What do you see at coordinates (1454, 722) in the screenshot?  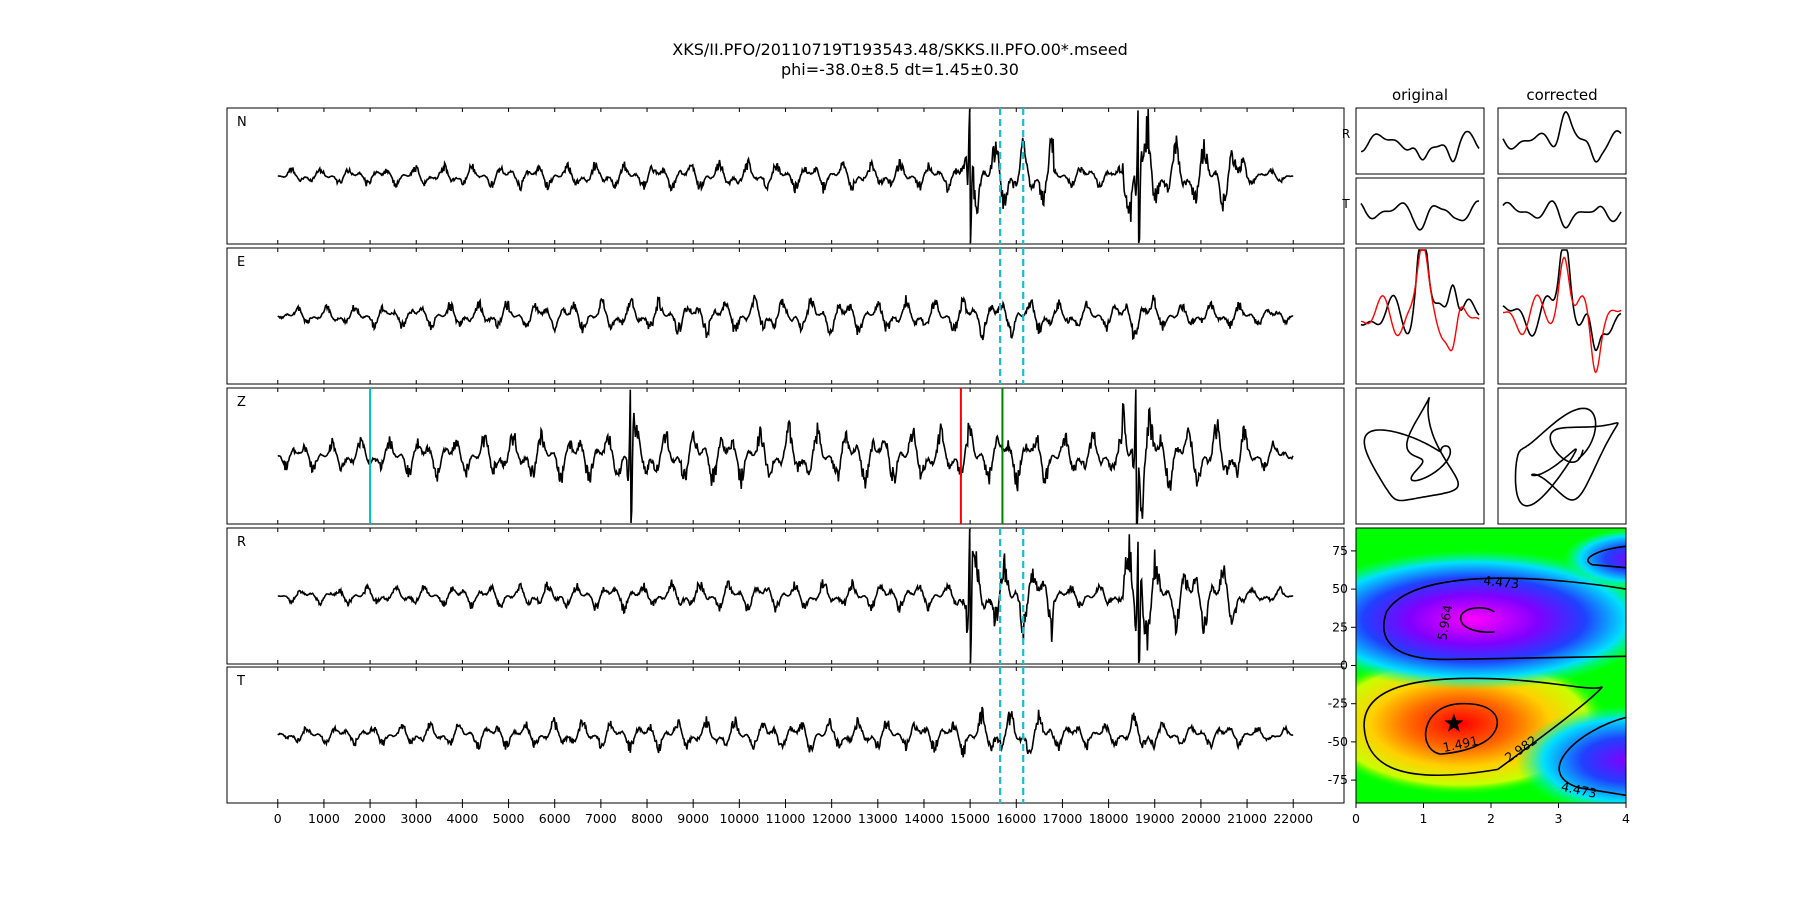 I see `minimum-star-marker` at bounding box center [1454, 722].